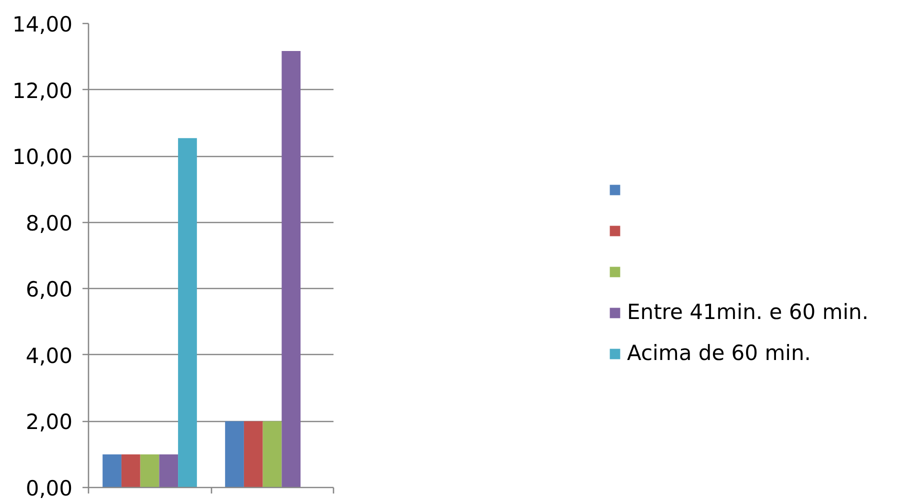  I want to click on y-tick-label: 12,00, so click(42, 90).